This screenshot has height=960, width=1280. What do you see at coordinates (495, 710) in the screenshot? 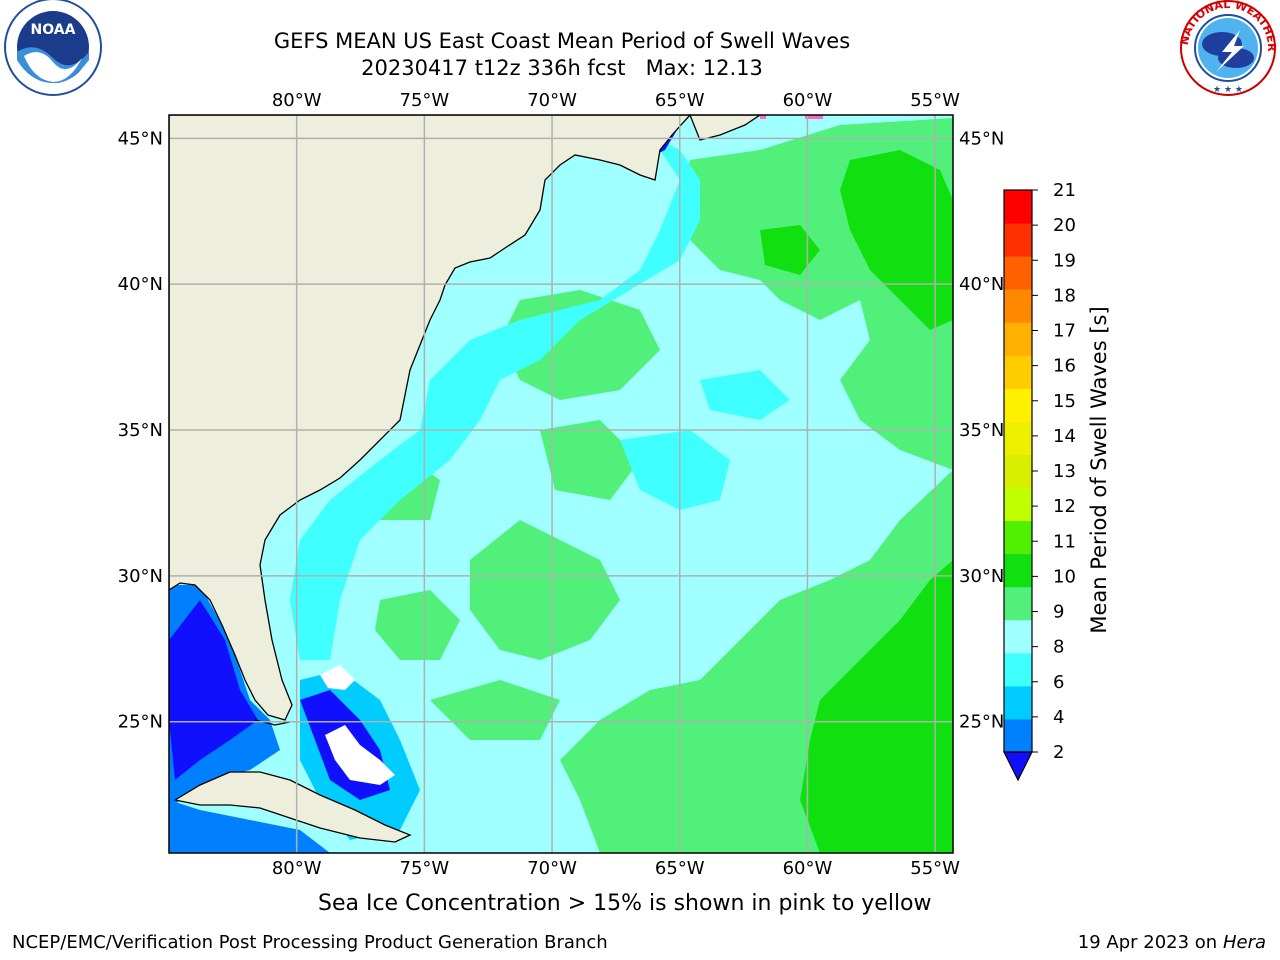
I see `contour-9-10-south2` at bounding box center [495, 710].